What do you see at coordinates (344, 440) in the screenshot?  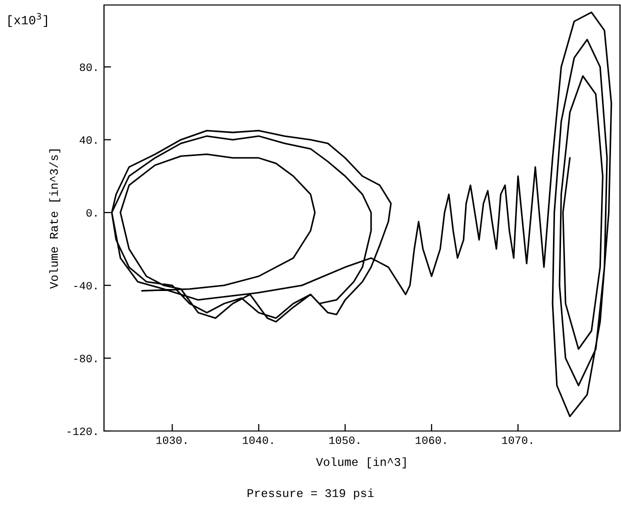 I see `x-tick-label: 1050.` at bounding box center [344, 440].